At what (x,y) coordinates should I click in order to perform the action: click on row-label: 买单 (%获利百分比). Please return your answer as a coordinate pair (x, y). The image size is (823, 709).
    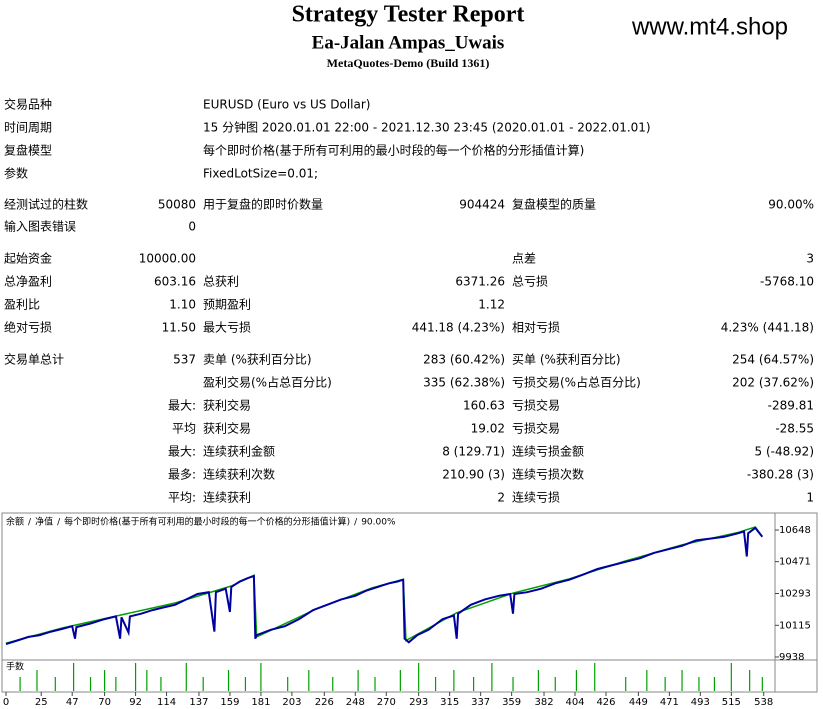
    Looking at the image, I should click on (566, 360).